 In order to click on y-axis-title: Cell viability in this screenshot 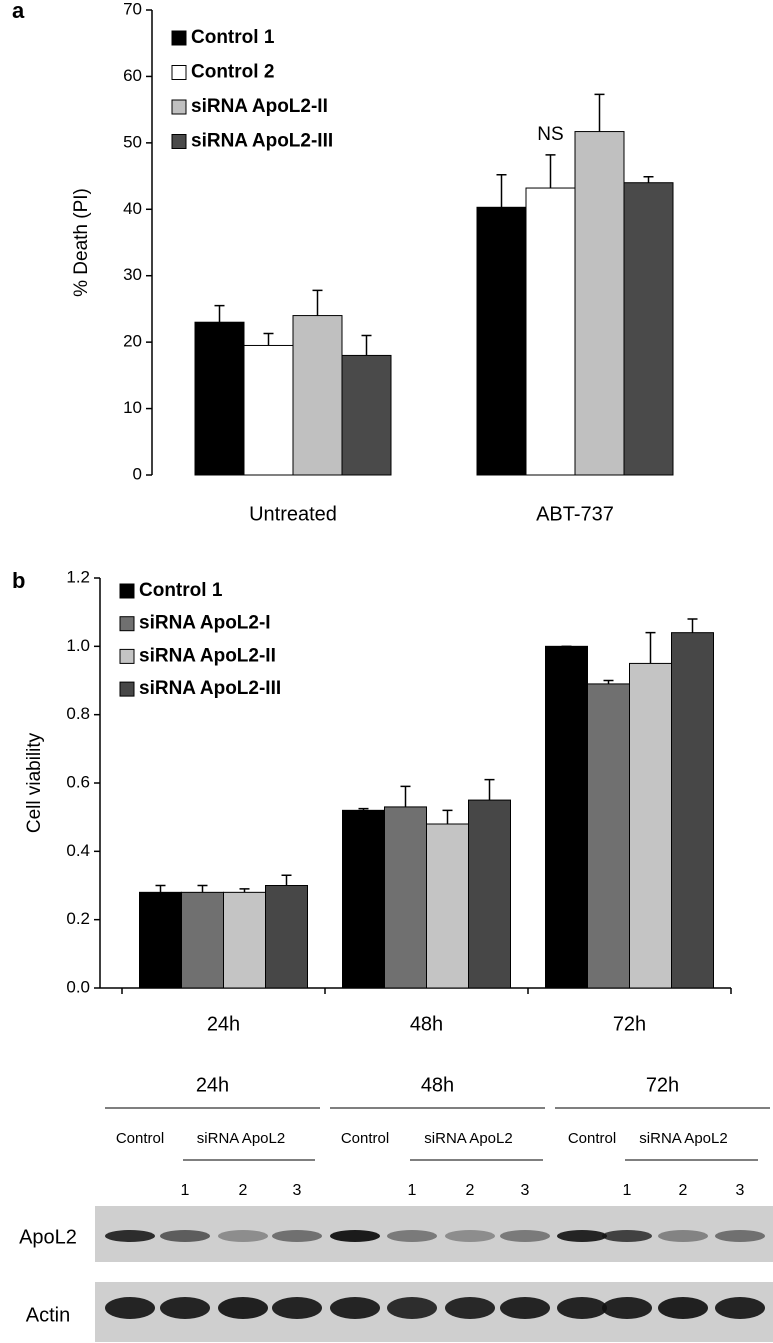, I will do `click(34, 782)`.